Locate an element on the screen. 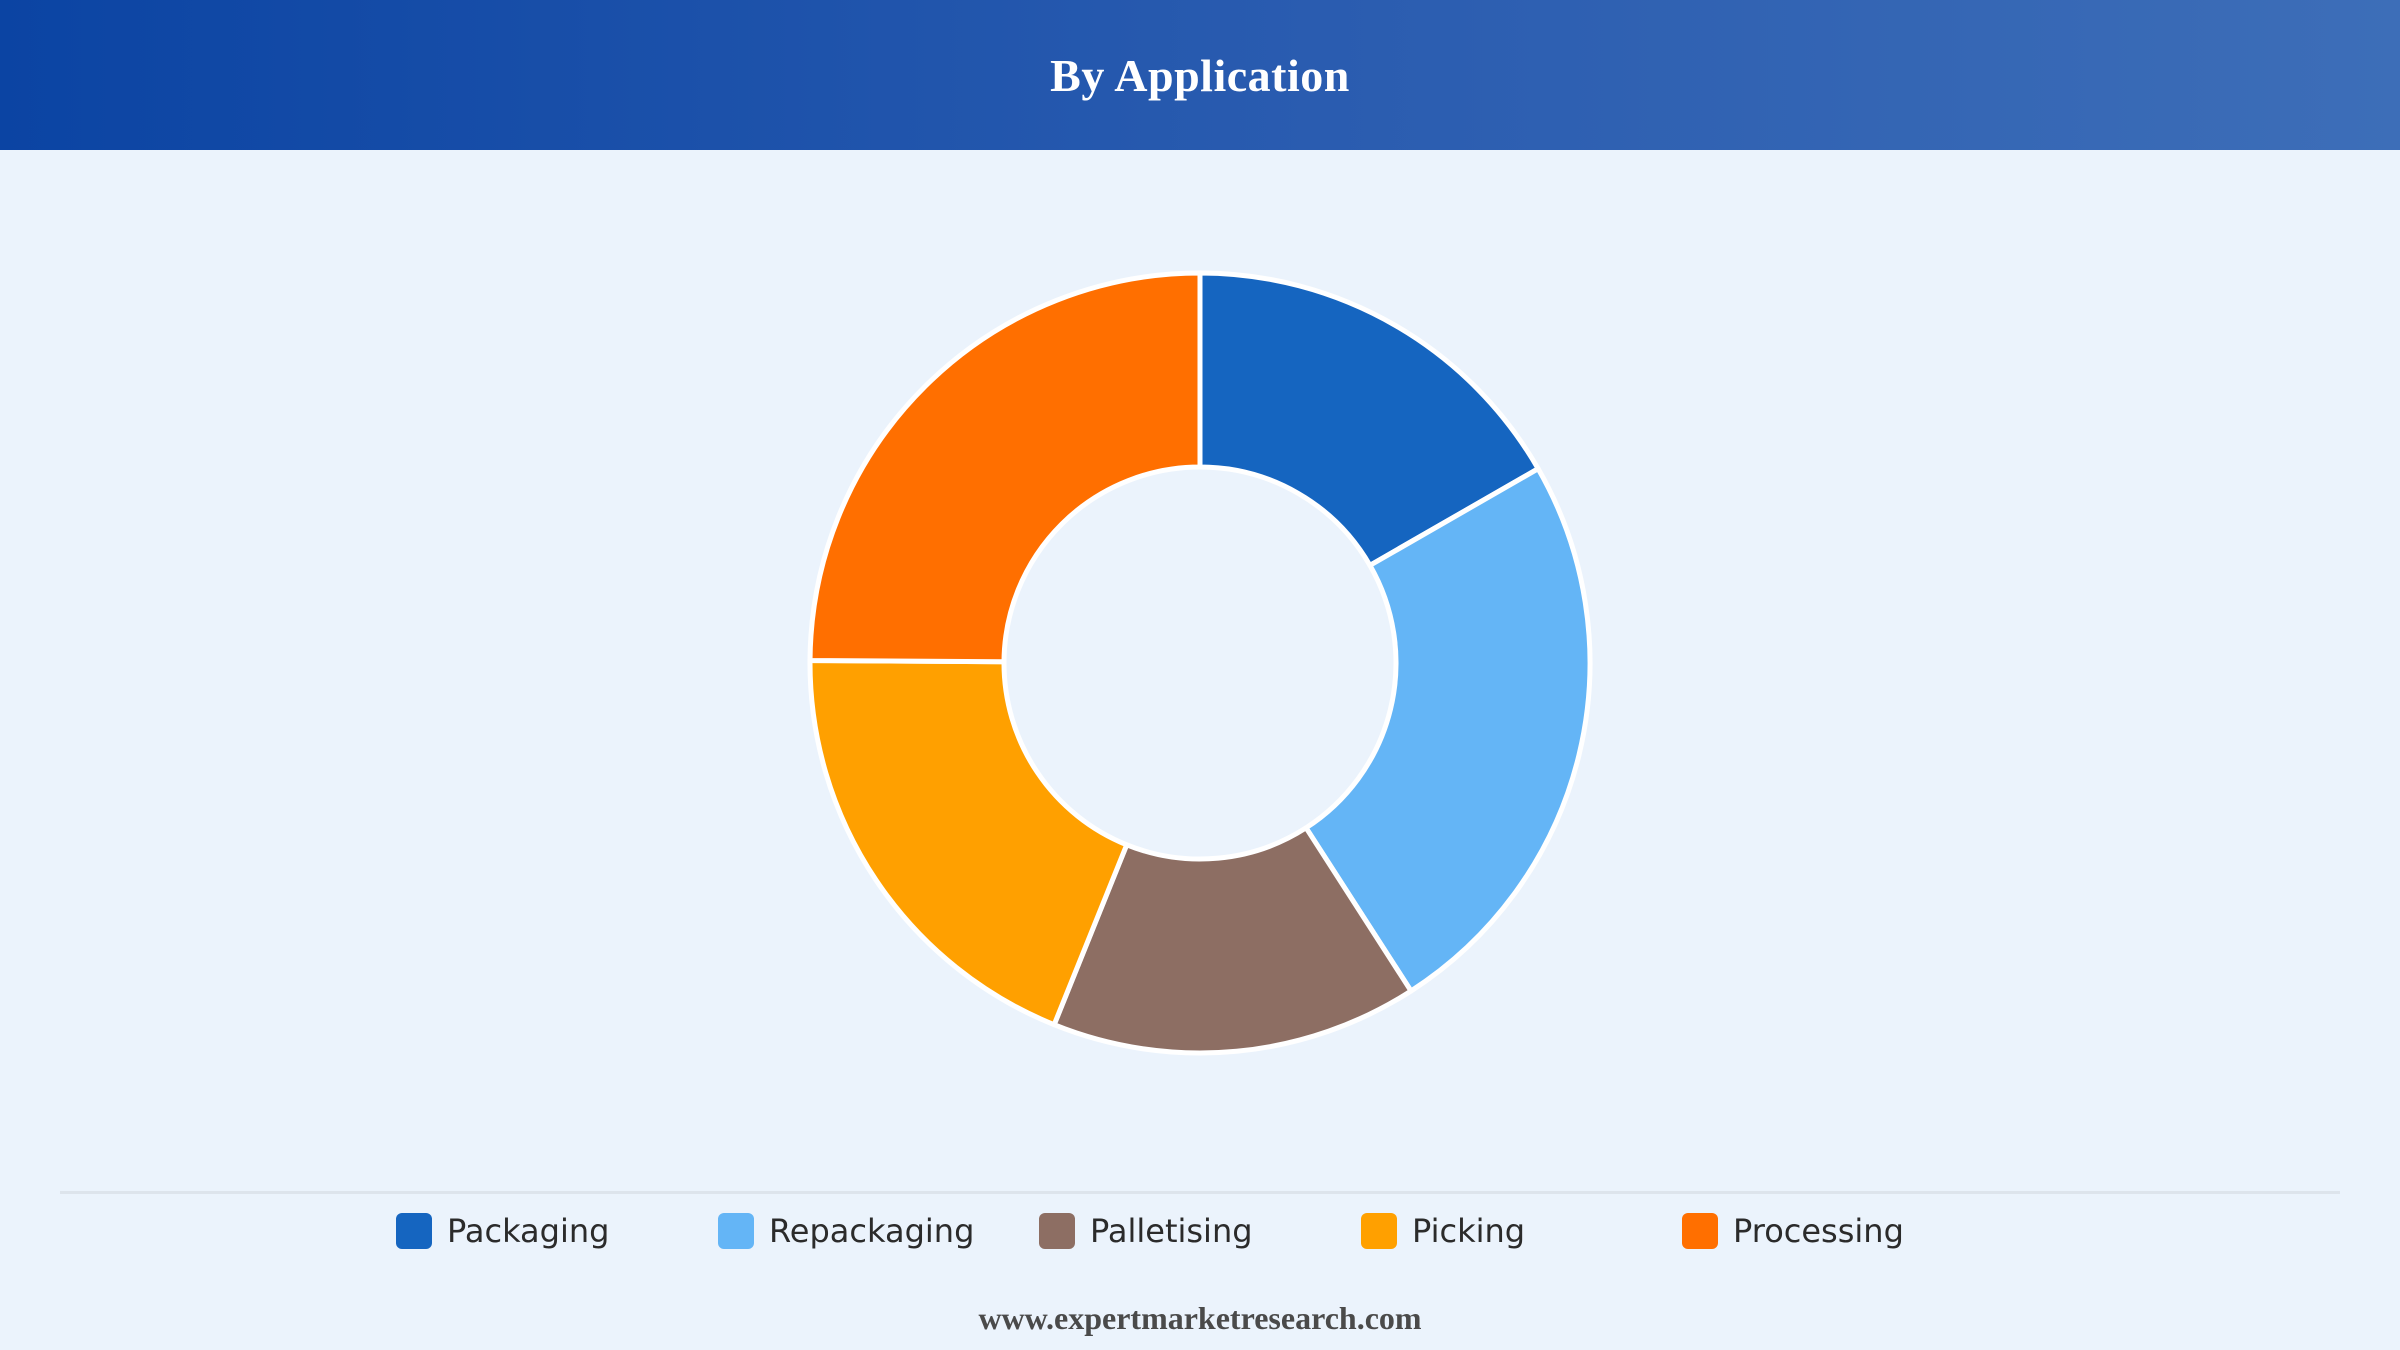 This screenshot has height=1350, width=2400. legend-divider is located at coordinates (1200, 1192).